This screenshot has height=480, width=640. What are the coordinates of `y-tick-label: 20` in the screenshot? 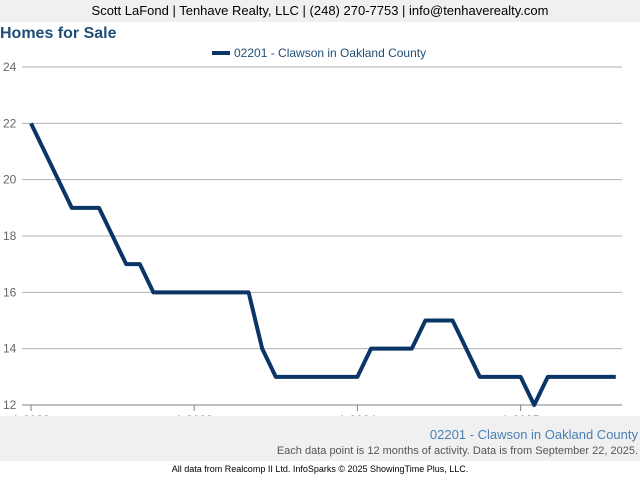 It's located at (10, 180).